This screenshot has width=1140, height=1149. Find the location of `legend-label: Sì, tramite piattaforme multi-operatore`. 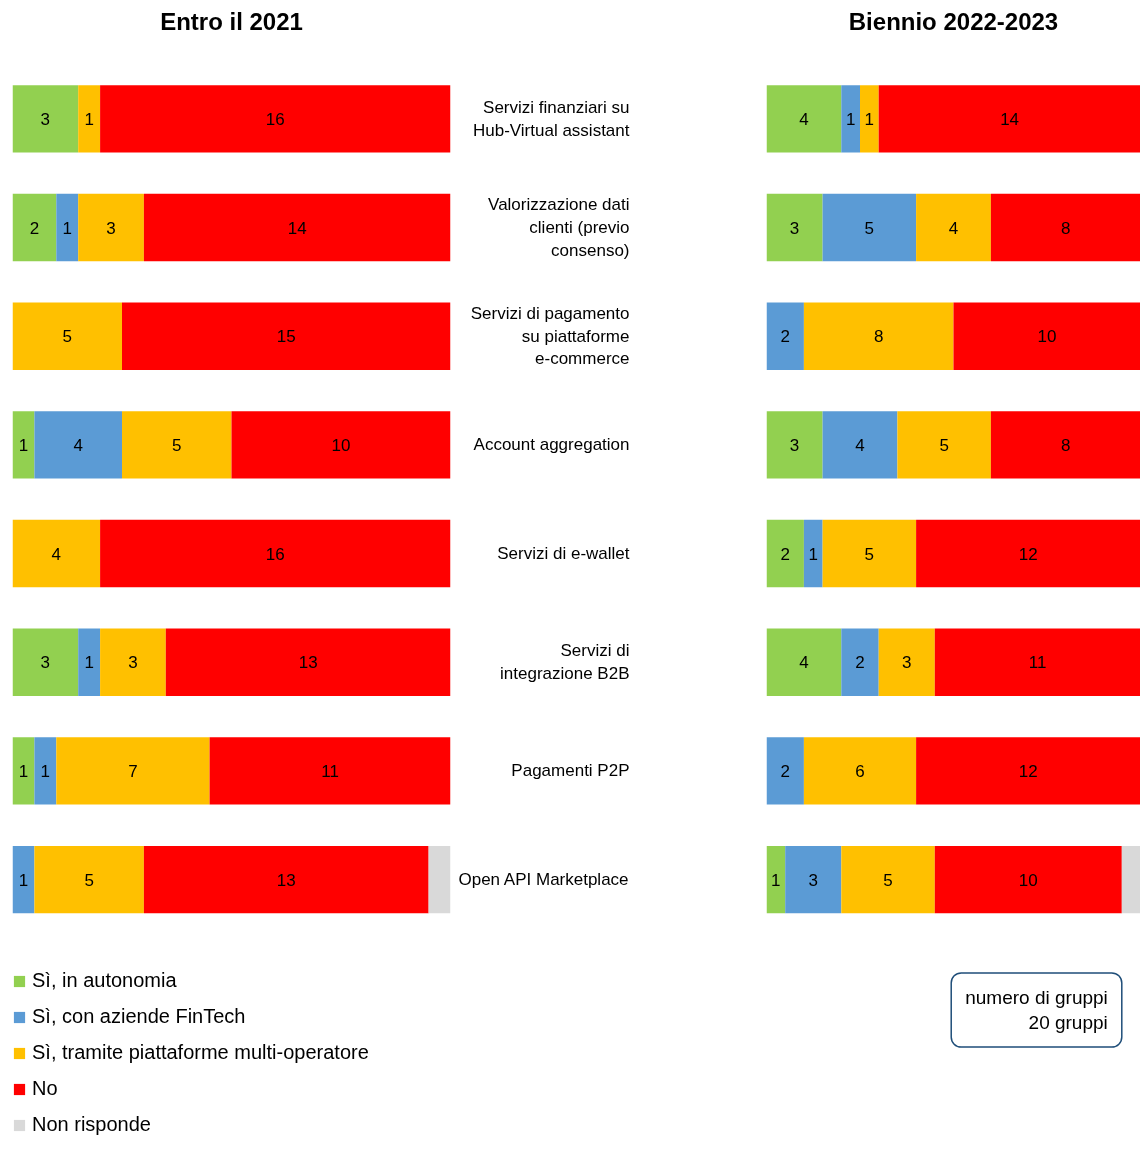

legend-label: Sì, tramite piattaforme multi-operatore is located at coordinates (200, 1052).